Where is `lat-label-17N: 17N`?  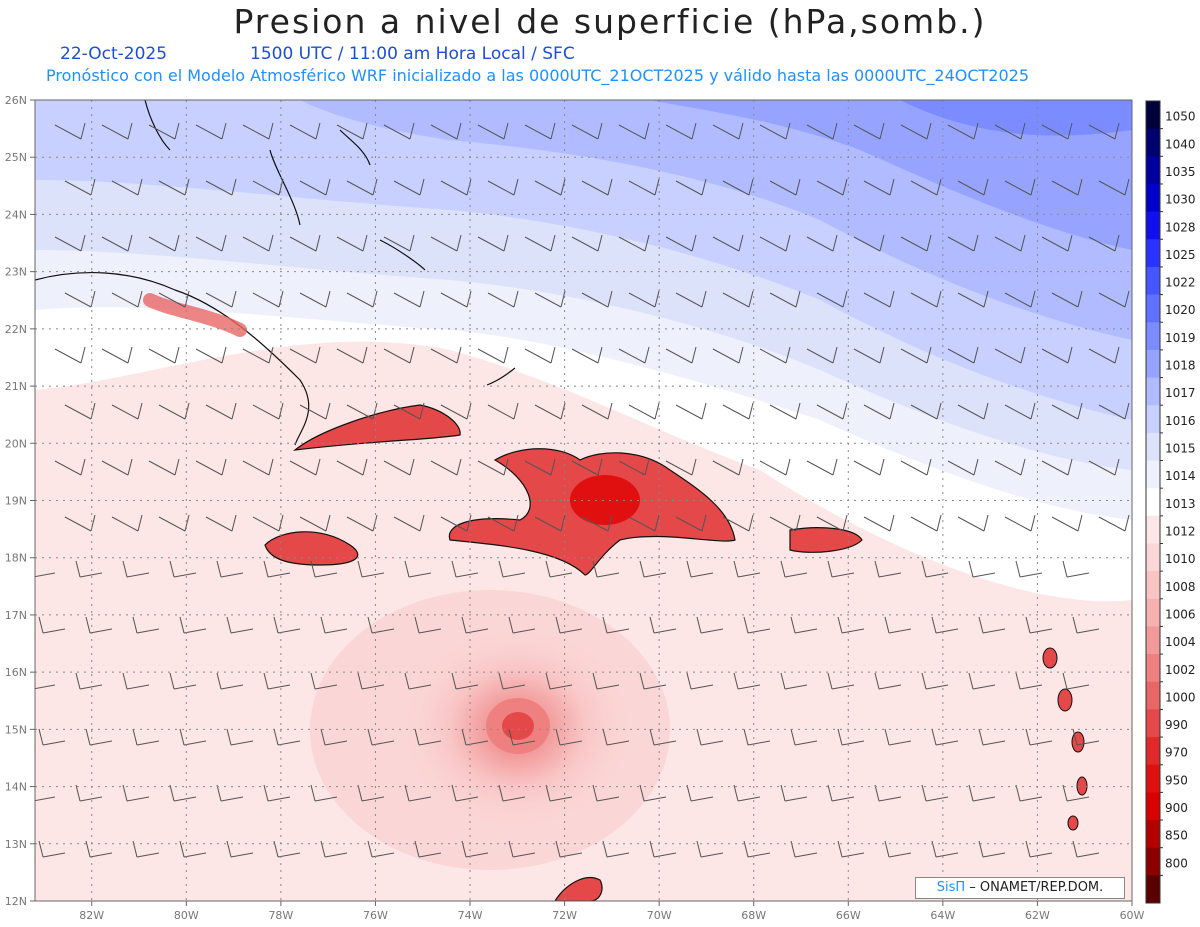
lat-label-17N: 17N is located at coordinates (16, 615).